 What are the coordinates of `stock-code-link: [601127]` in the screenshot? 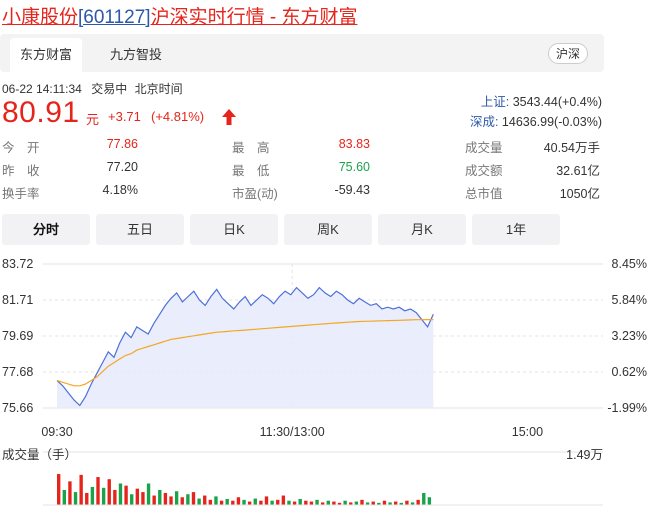 It's located at (114, 17).